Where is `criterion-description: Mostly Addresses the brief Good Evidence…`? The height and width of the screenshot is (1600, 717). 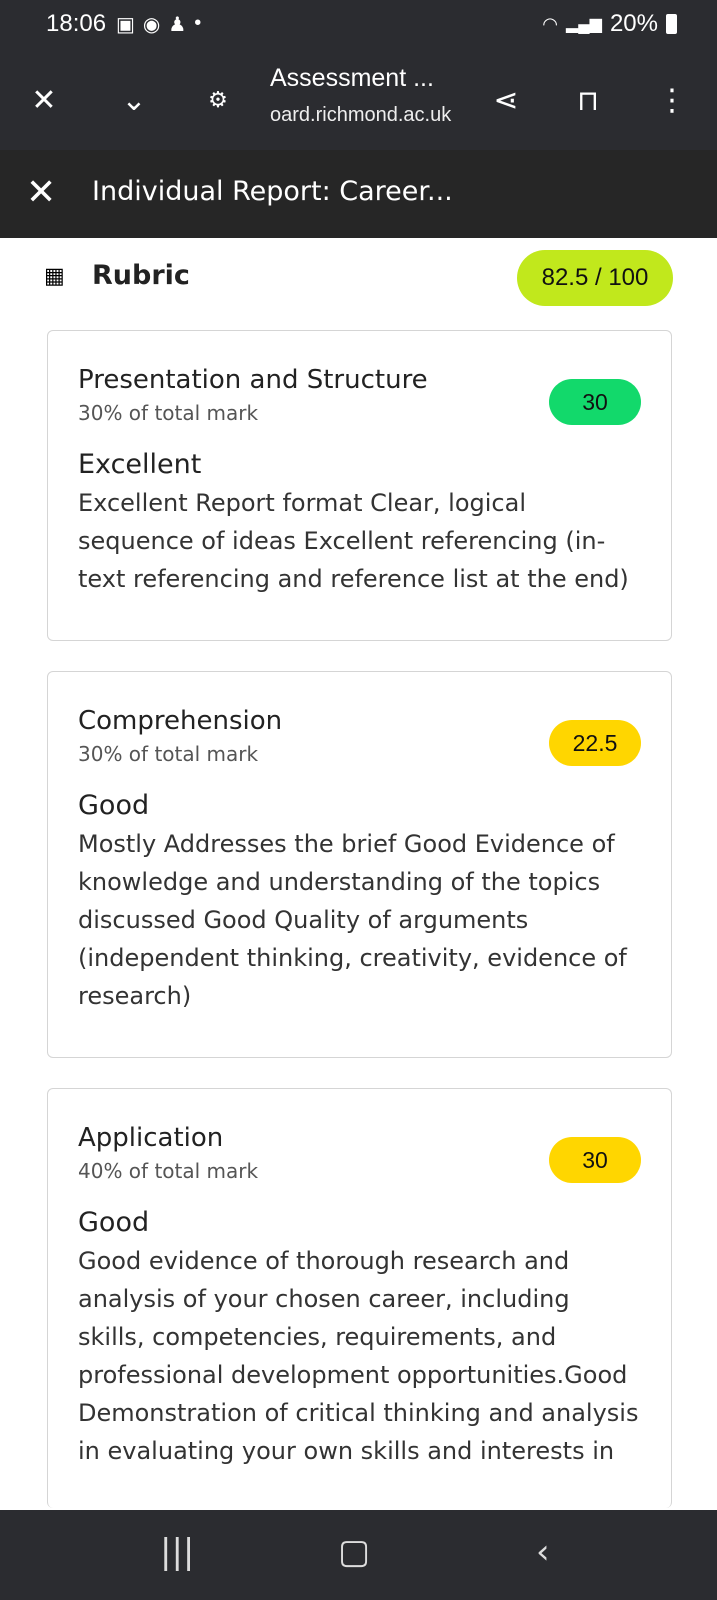 criterion-description: Mostly Addresses the brief Good Evidence… is located at coordinates (352, 920).